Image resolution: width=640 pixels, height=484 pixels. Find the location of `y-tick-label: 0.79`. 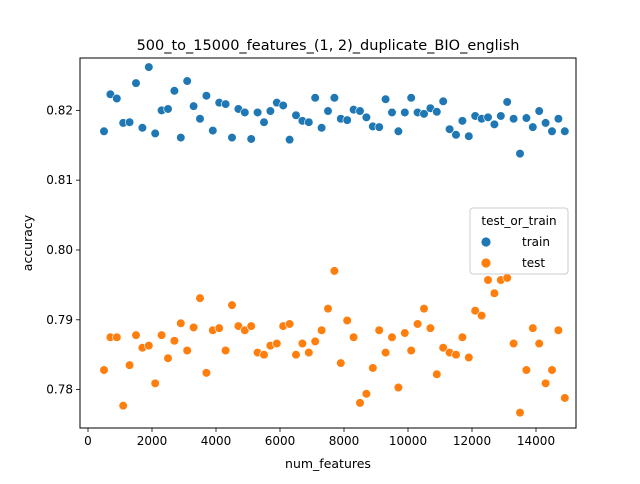

y-tick-label: 0.79 is located at coordinates (59, 320).